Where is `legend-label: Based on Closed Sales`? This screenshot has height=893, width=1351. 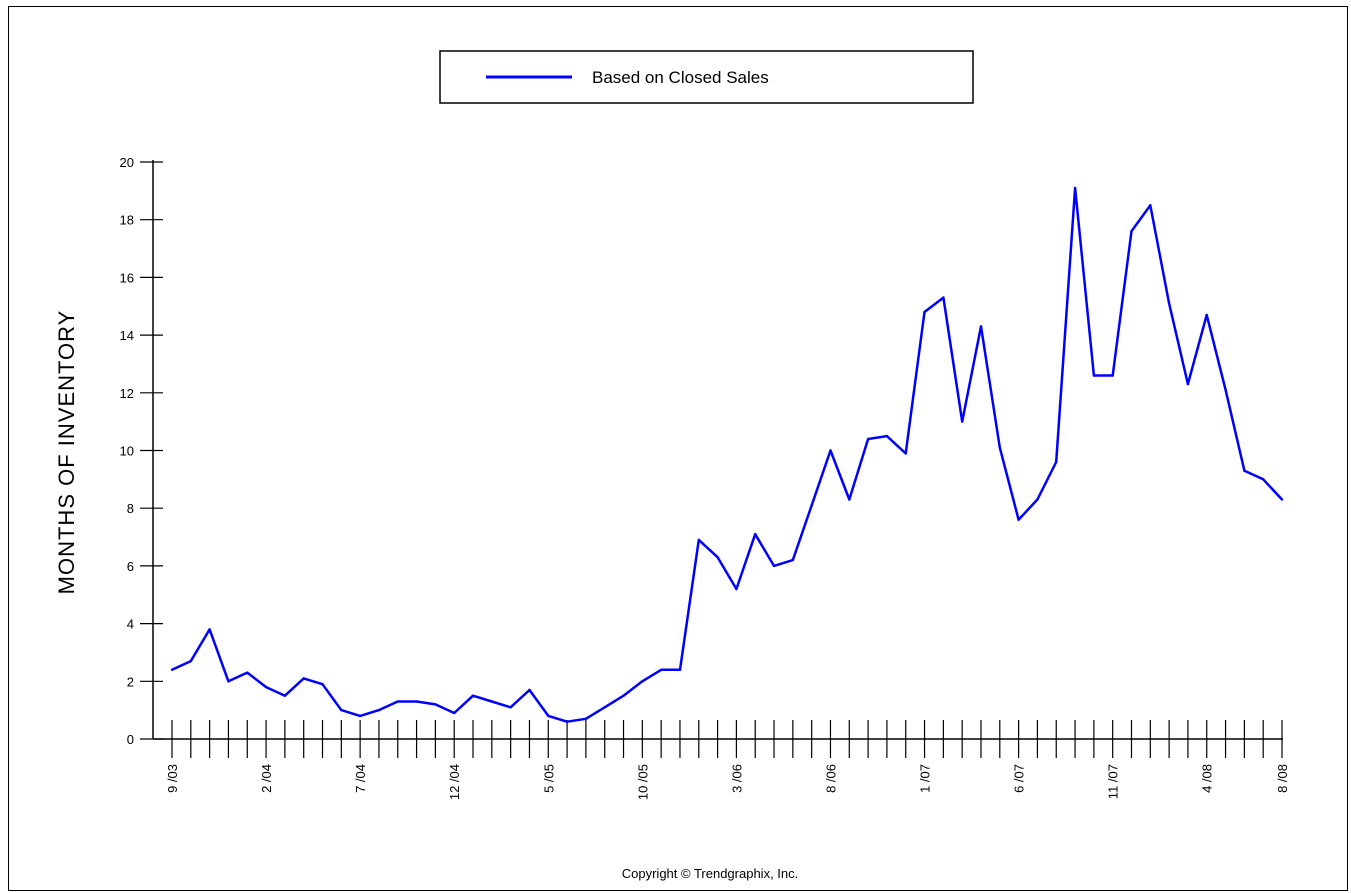
legend-label: Based on Closed Sales is located at coordinates (680, 77).